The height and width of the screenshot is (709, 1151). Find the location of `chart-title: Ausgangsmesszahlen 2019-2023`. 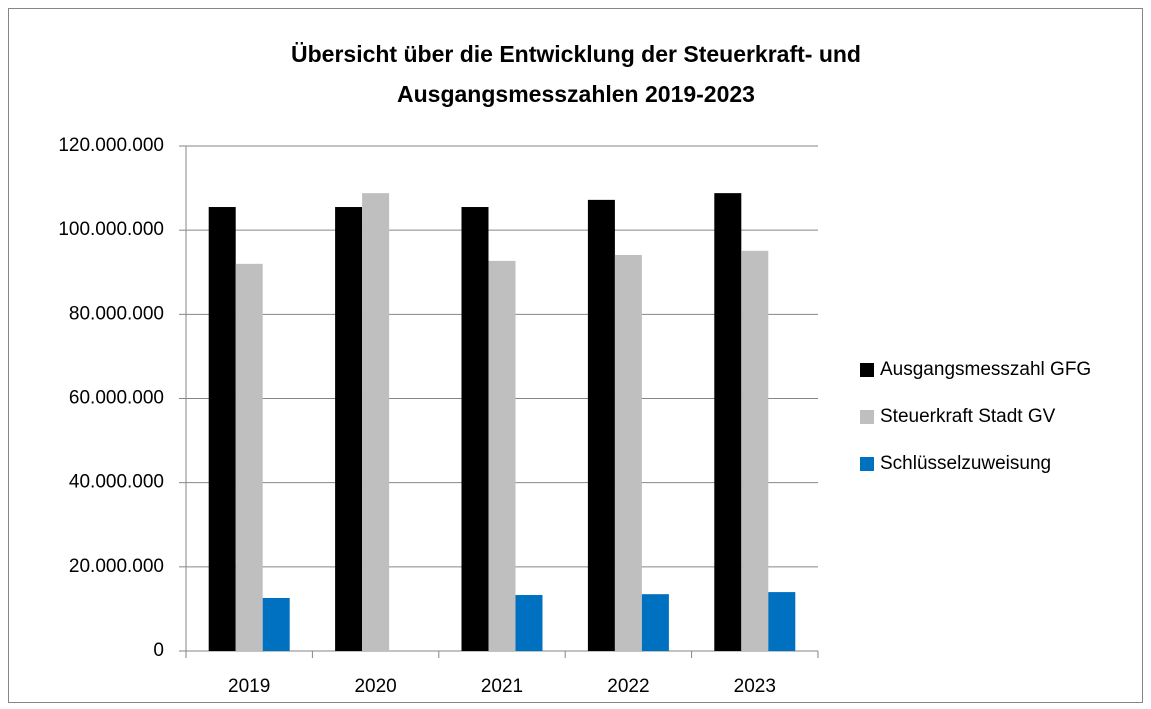

chart-title: Ausgangsmesszahlen 2019-2023 is located at coordinates (576, 94).